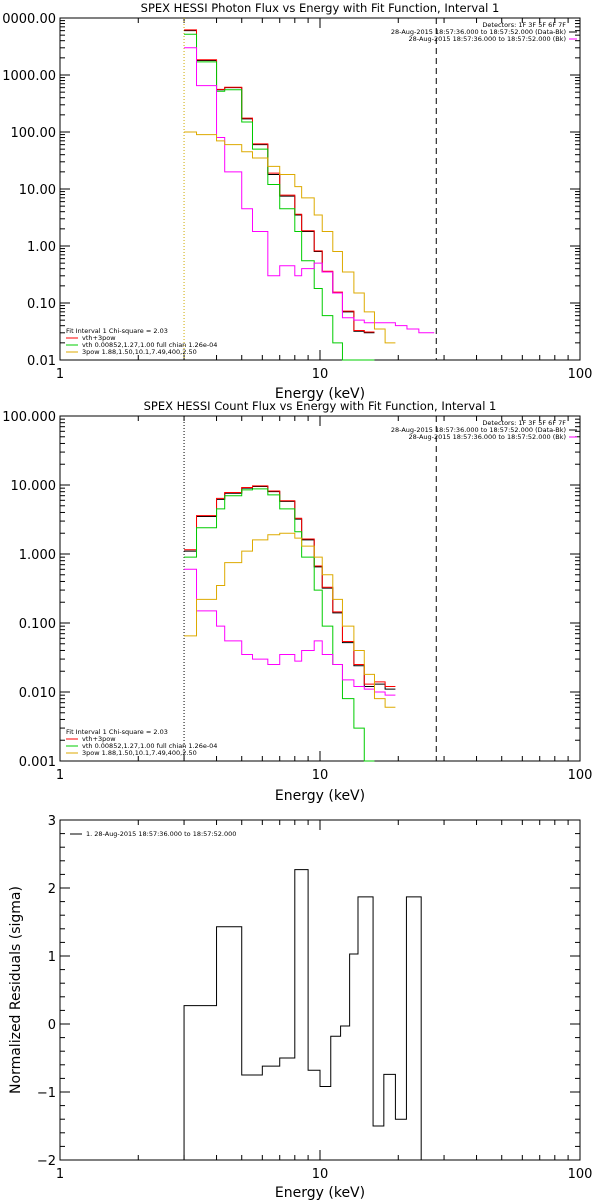  Describe the element at coordinates (41, 247) in the screenshot. I see `y-tick-label: 1.00` at that location.